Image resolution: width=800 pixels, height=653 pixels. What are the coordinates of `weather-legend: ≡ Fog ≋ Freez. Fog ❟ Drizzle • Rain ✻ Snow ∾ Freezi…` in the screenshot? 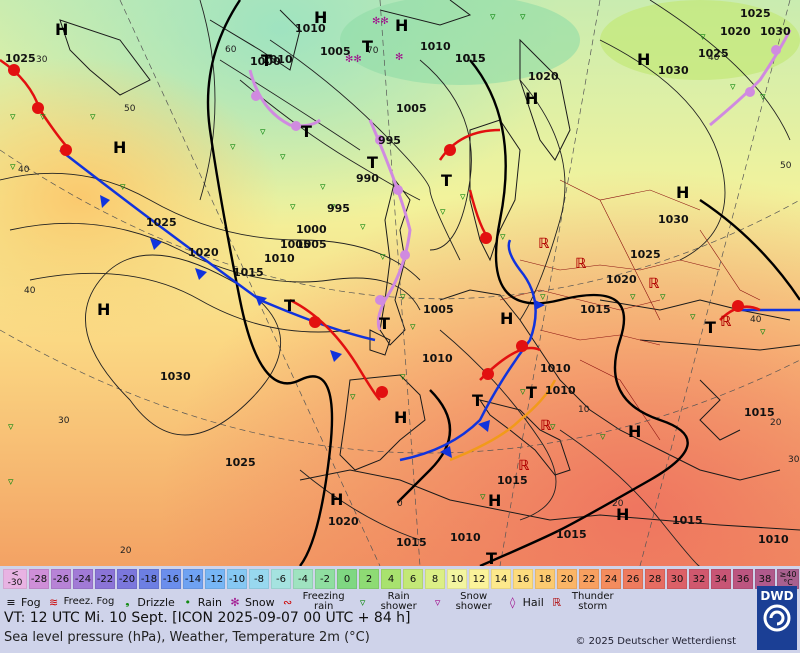 It's located at (314, 602).